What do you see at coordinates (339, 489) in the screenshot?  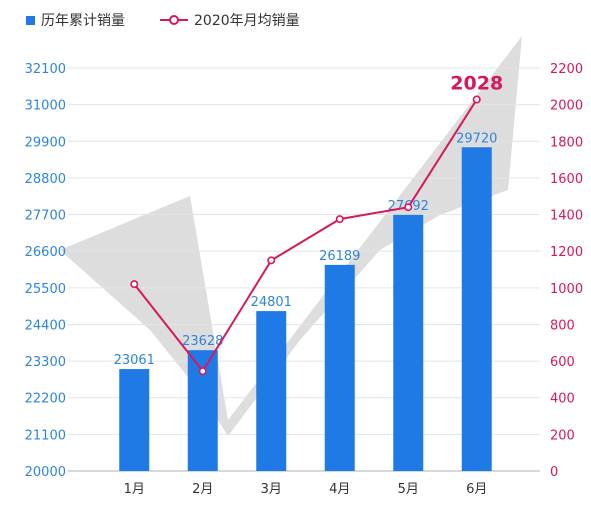 I see `x-tick-label: 4月` at bounding box center [339, 489].